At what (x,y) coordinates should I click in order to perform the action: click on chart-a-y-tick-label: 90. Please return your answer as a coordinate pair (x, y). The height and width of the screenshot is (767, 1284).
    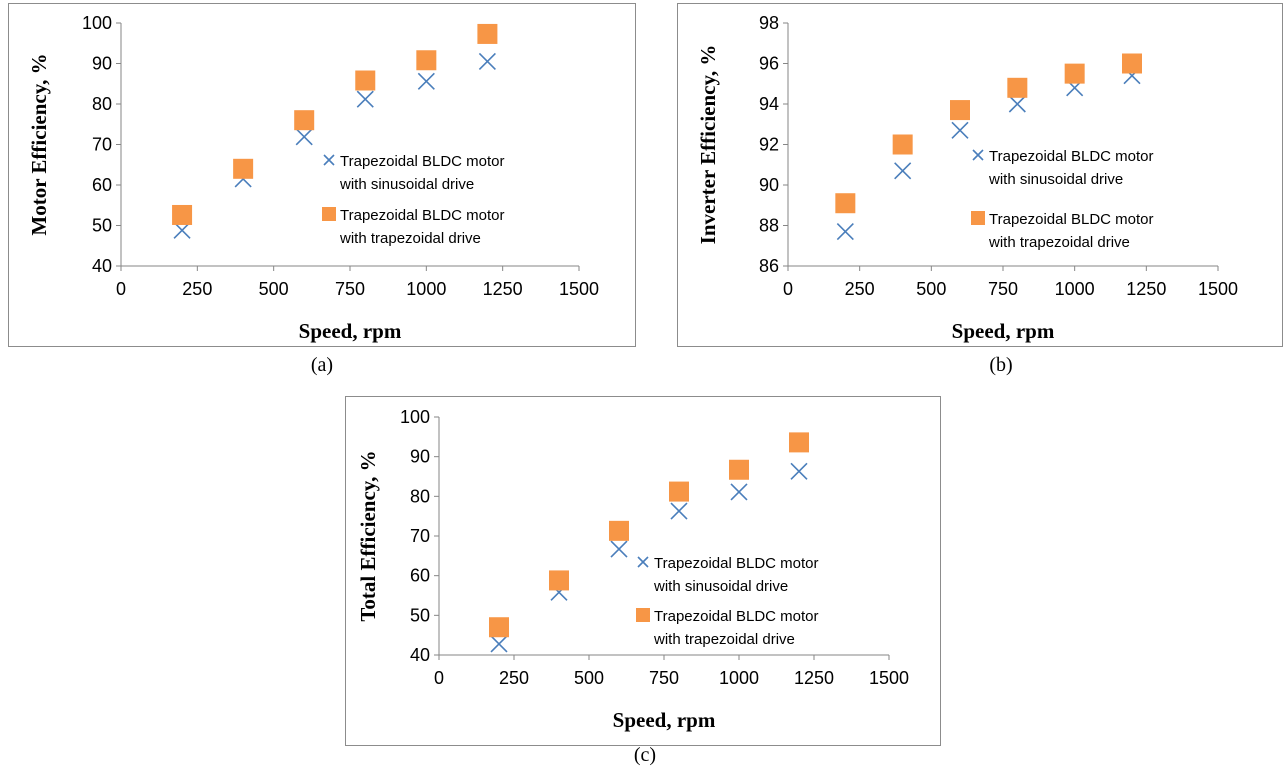
    Looking at the image, I should click on (102, 64).